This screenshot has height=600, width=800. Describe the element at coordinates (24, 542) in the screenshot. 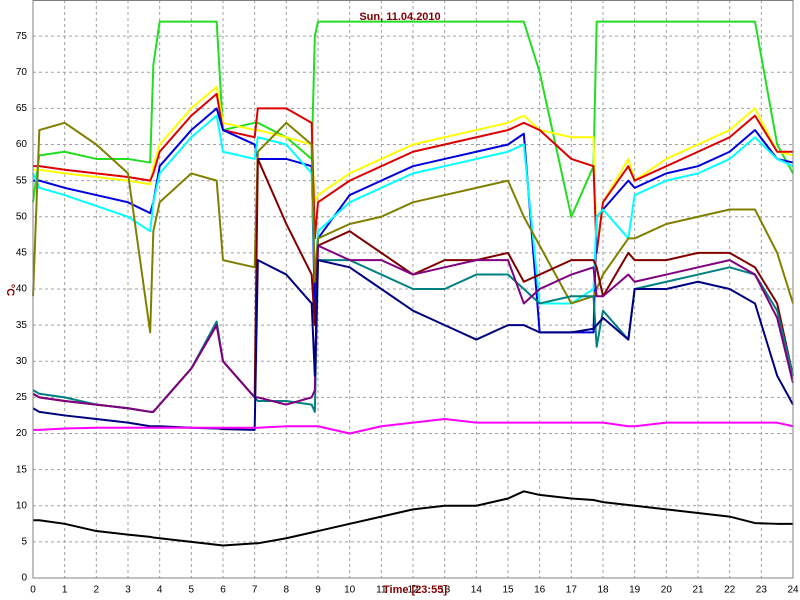

I see `y-tick-label: 5` at that location.